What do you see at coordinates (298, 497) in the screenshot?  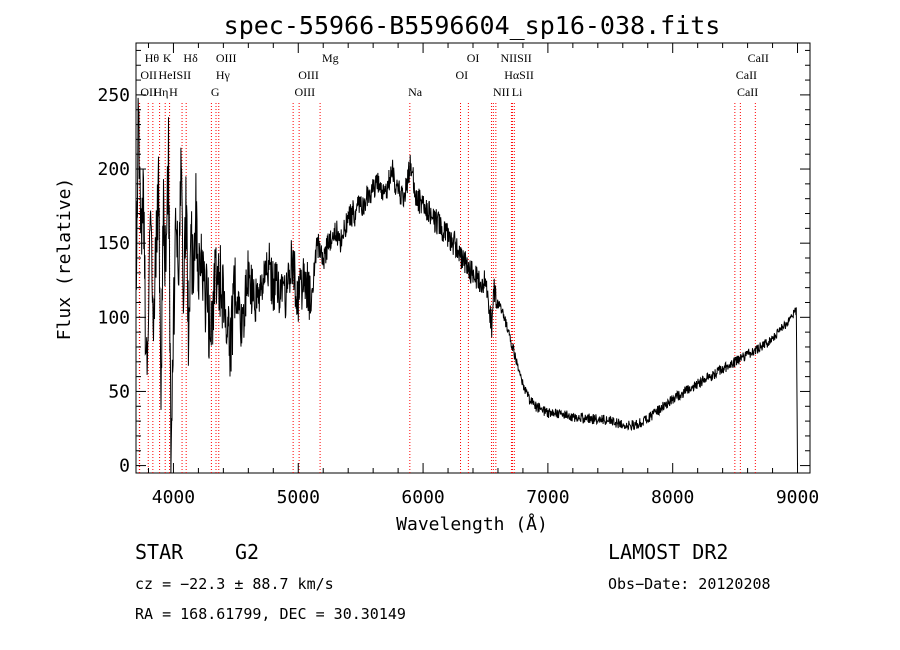 I see `x-tick-label: 5000` at bounding box center [298, 497].